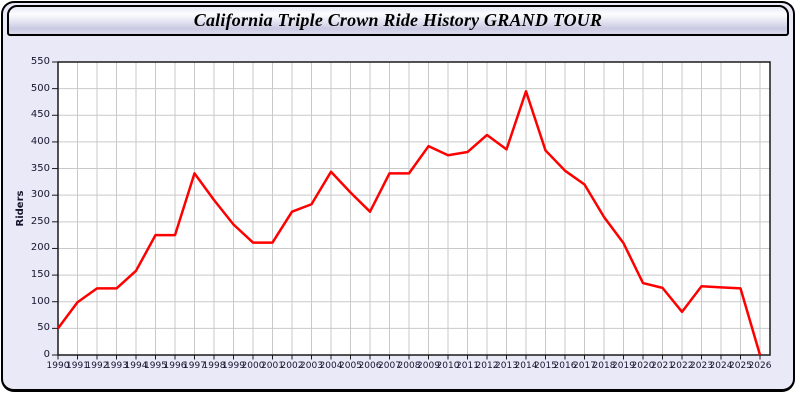  I want to click on y-tick-label: 300, so click(40, 195).